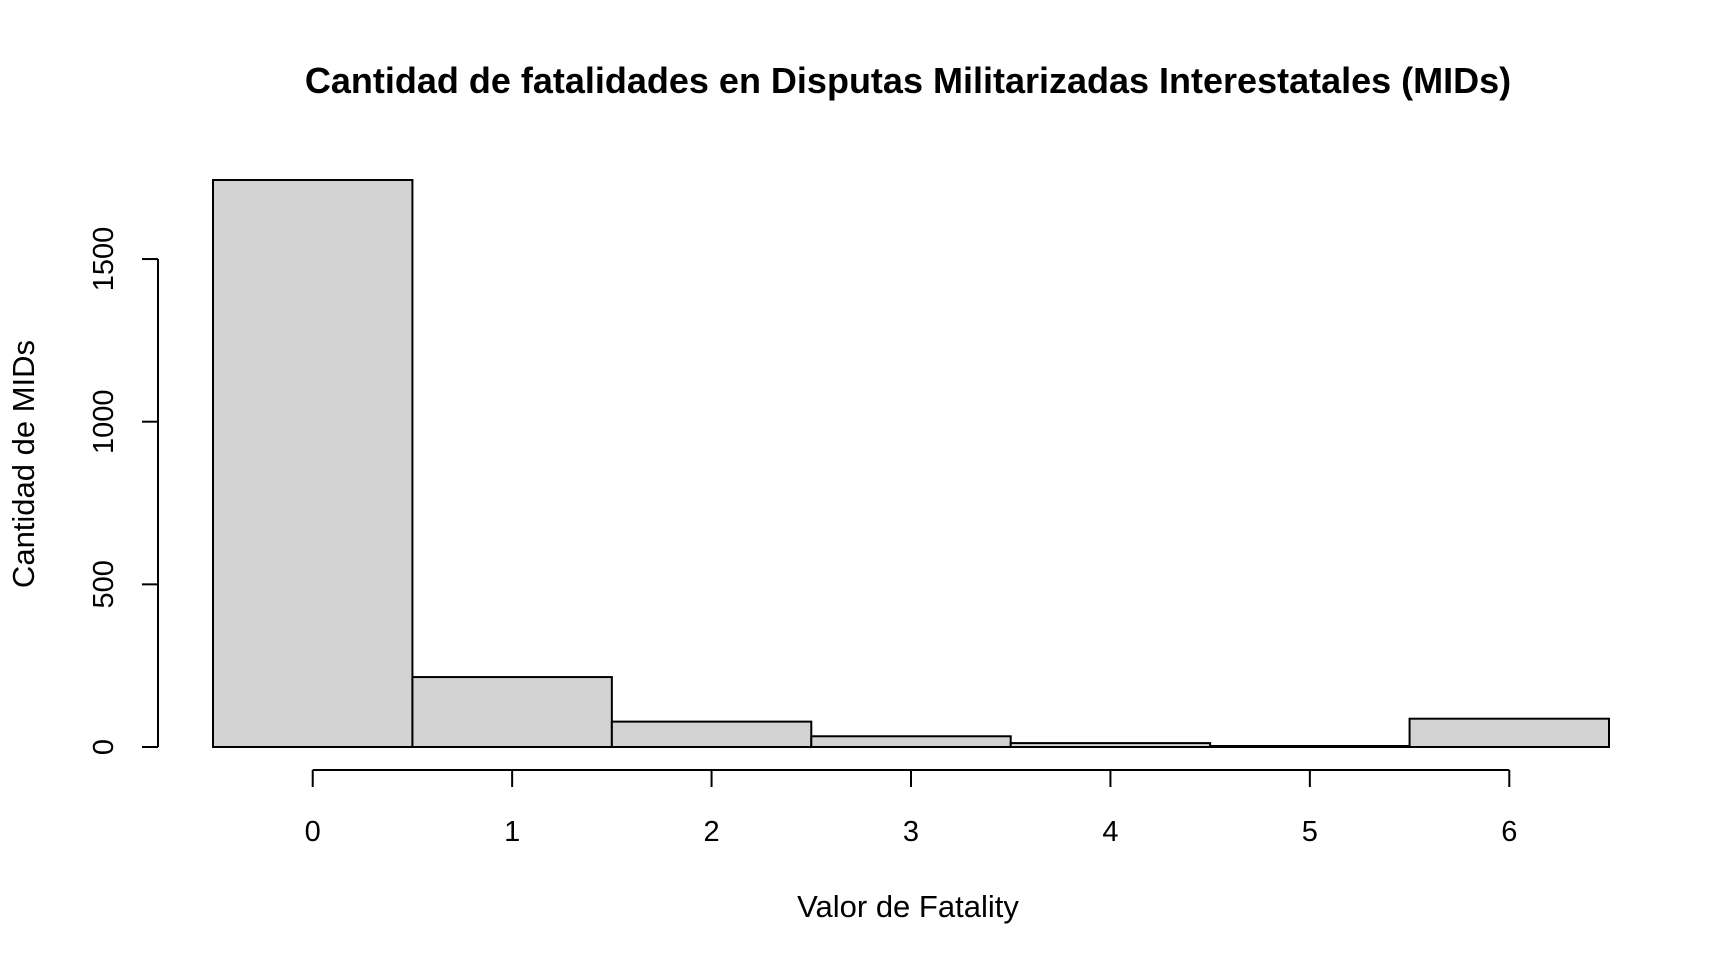  I want to click on y-tick-label-1500: 1500, so click(104, 259).